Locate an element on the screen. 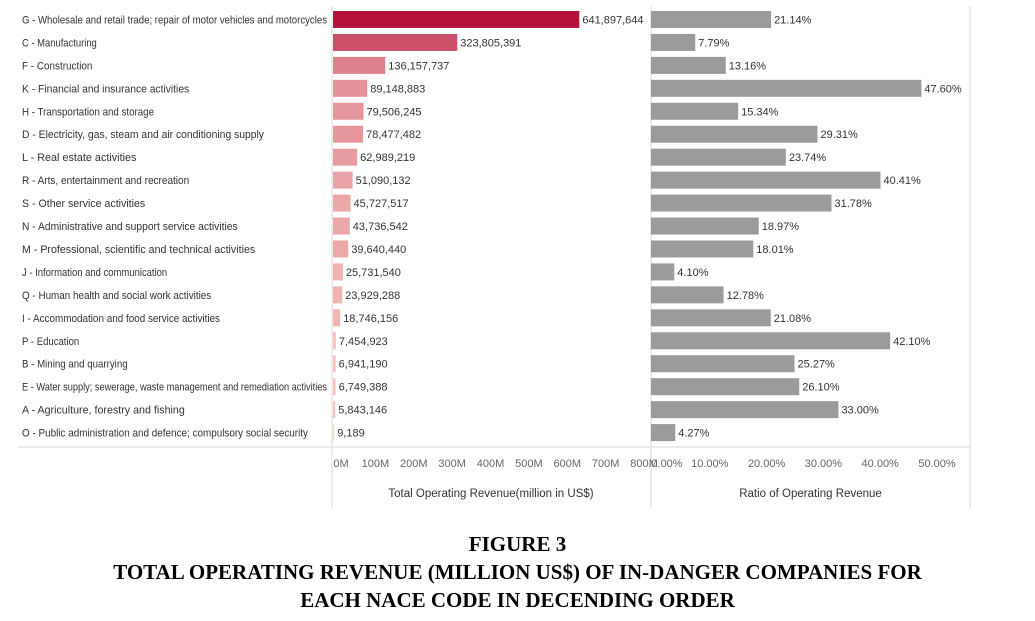 The width and height of the screenshot is (1035, 621). ratio-value-label: 31.78% is located at coordinates (854, 204).